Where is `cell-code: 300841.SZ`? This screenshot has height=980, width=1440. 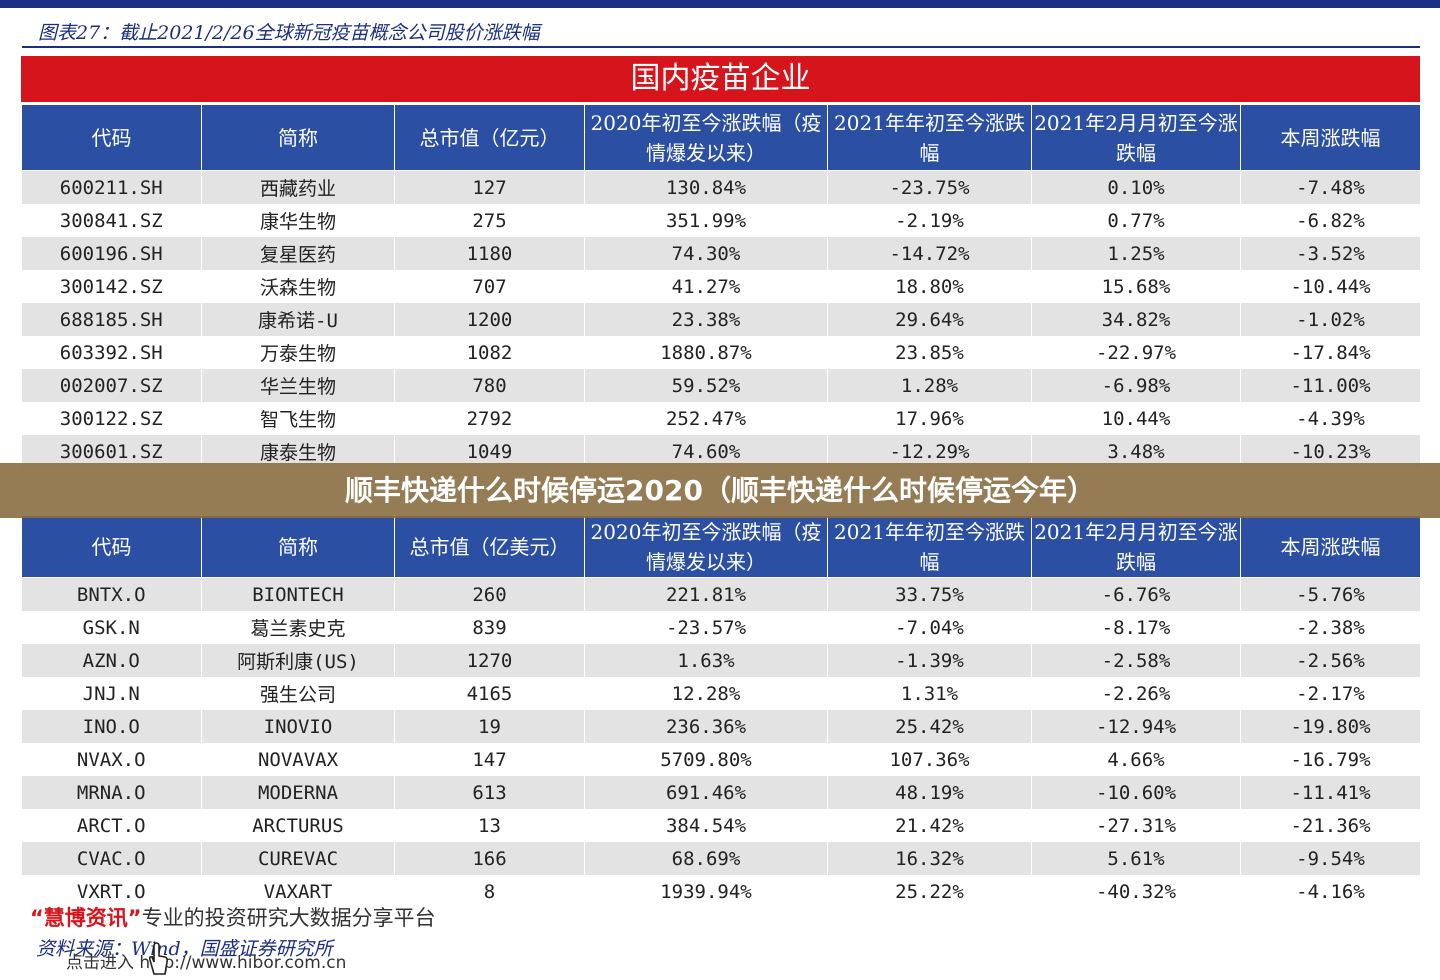 cell-code: 300841.SZ is located at coordinates (111, 220).